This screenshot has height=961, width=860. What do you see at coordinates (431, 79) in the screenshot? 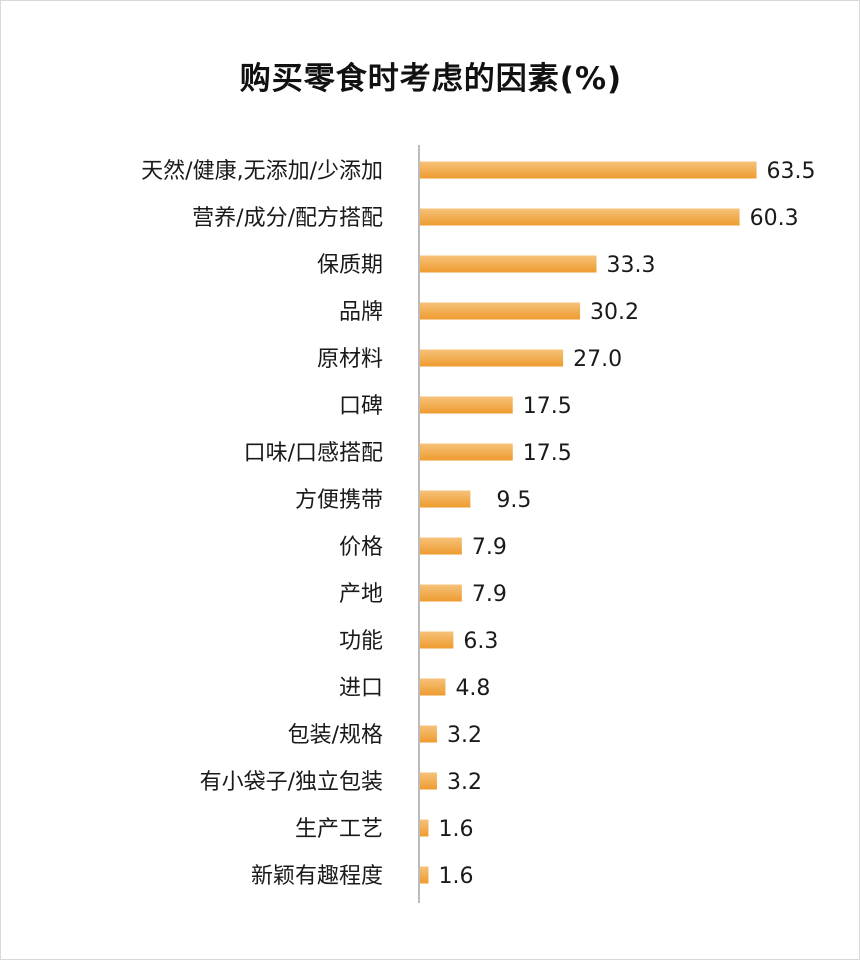
I see `chart-title: 购买零食时考虑的因素(%)` at bounding box center [431, 79].